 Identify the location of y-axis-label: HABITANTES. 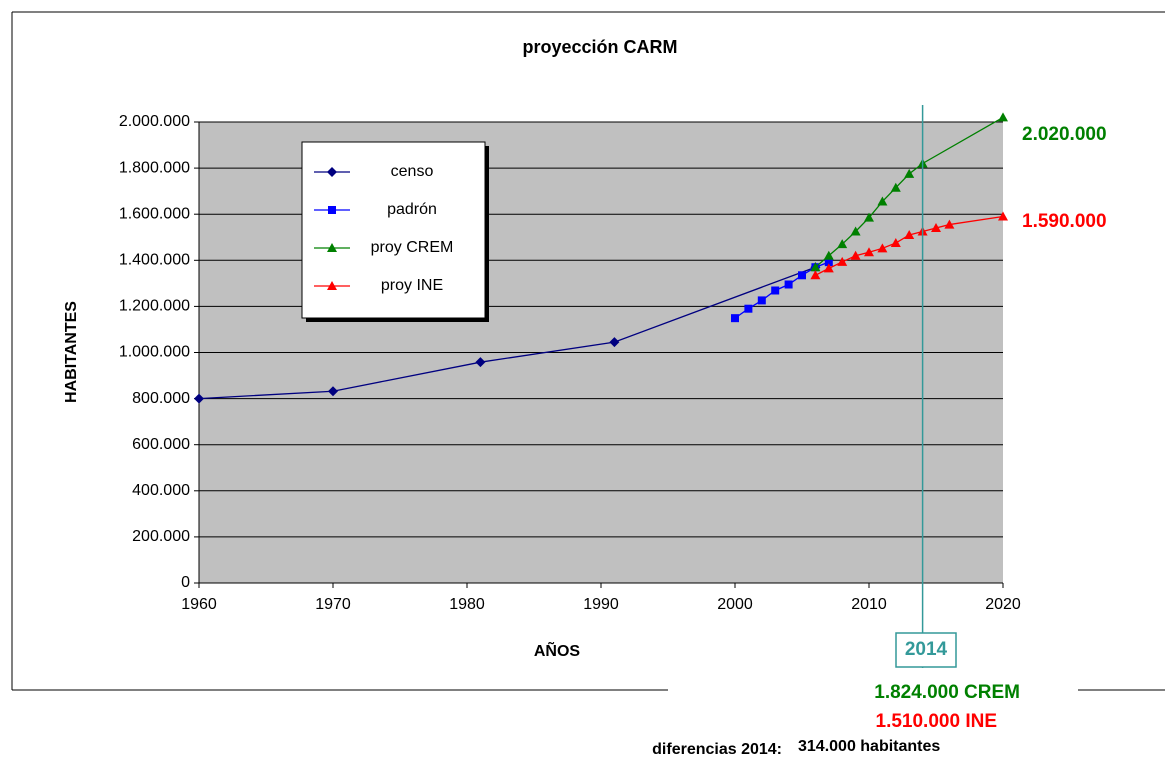
(71, 352).